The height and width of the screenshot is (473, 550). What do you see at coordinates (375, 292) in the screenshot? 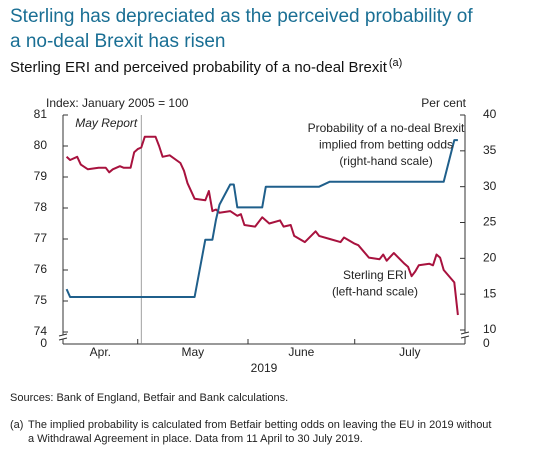
I see `series-label: (left-hand scale)` at bounding box center [375, 292].